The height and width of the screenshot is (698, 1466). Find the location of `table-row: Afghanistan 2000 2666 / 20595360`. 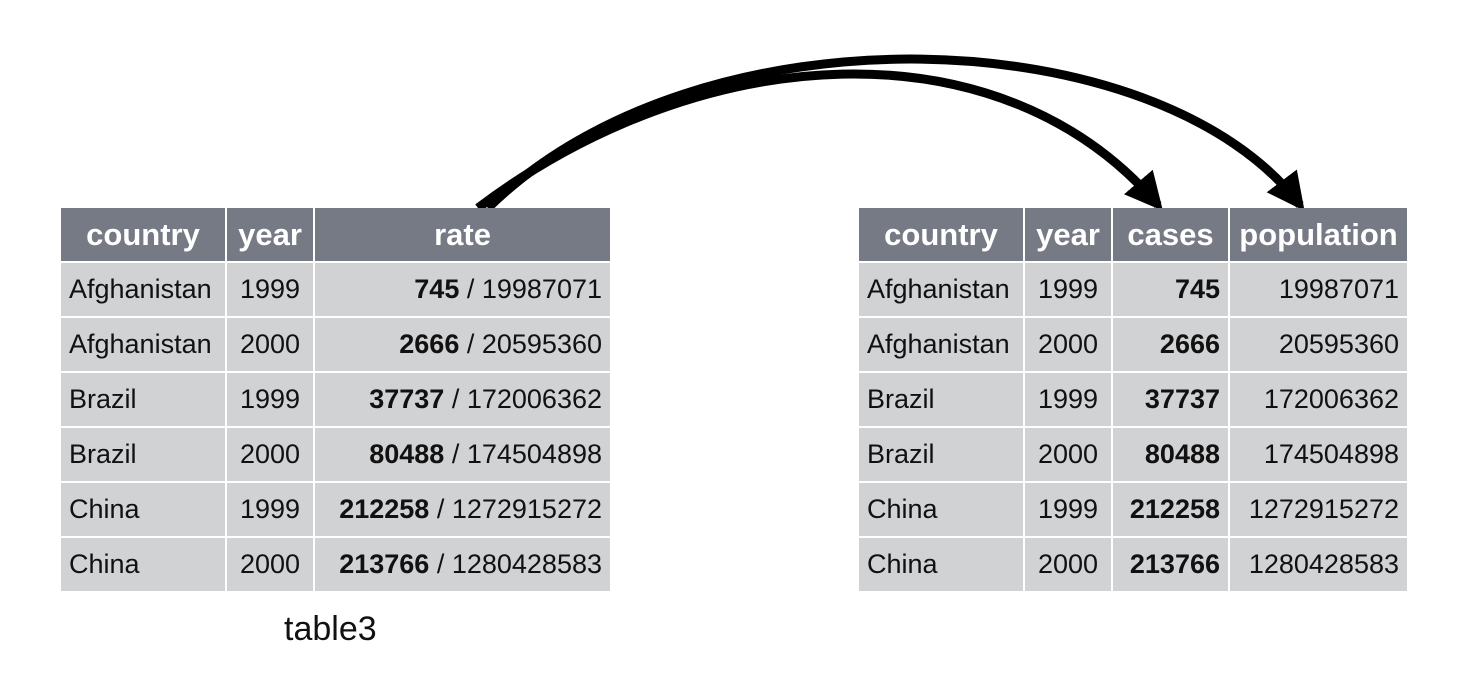

table-row: Afghanistan 2000 2666 / 20595360 is located at coordinates (335, 344).